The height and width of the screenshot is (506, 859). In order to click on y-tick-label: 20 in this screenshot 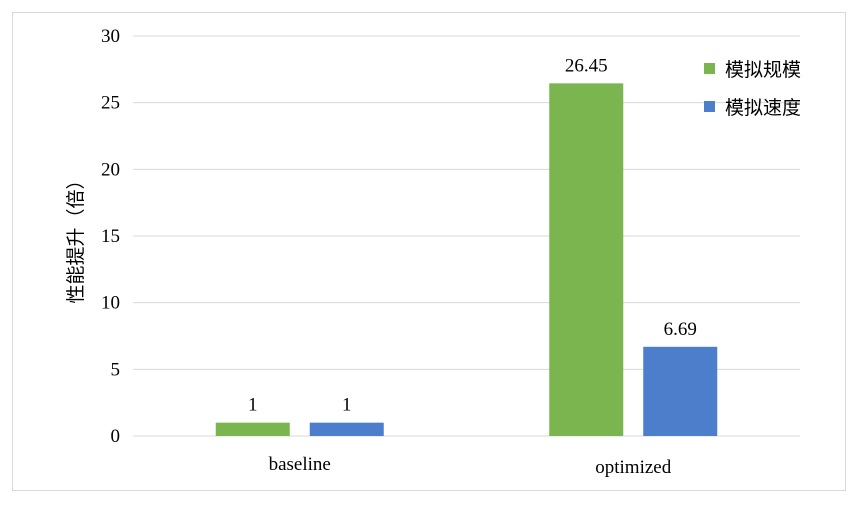, I will do `click(110, 169)`.